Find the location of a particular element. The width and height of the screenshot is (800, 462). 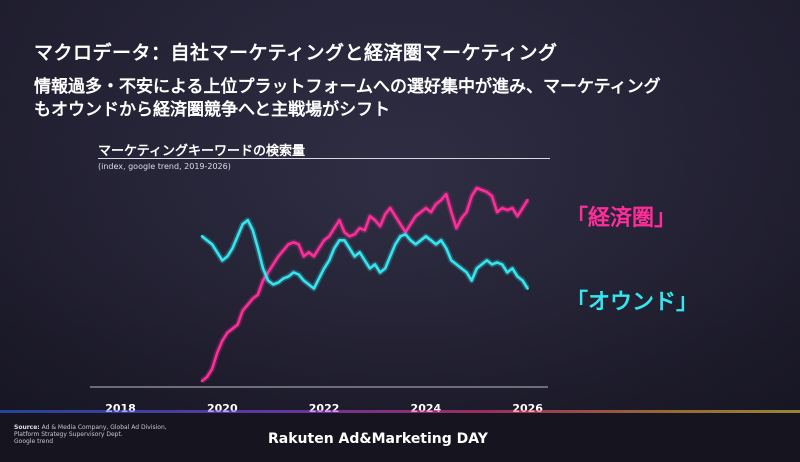

series-line-owned is located at coordinates (364, 254).